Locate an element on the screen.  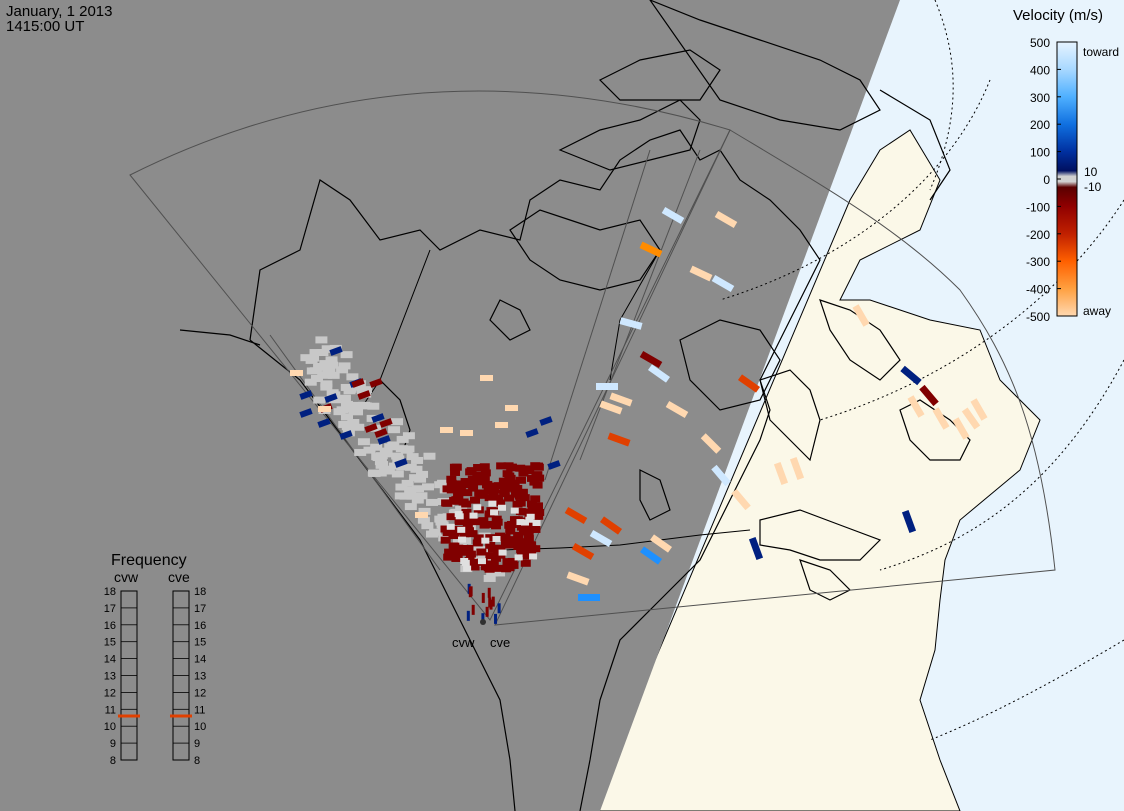
frequency-scale-label: 8 is located at coordinates (197, 761).